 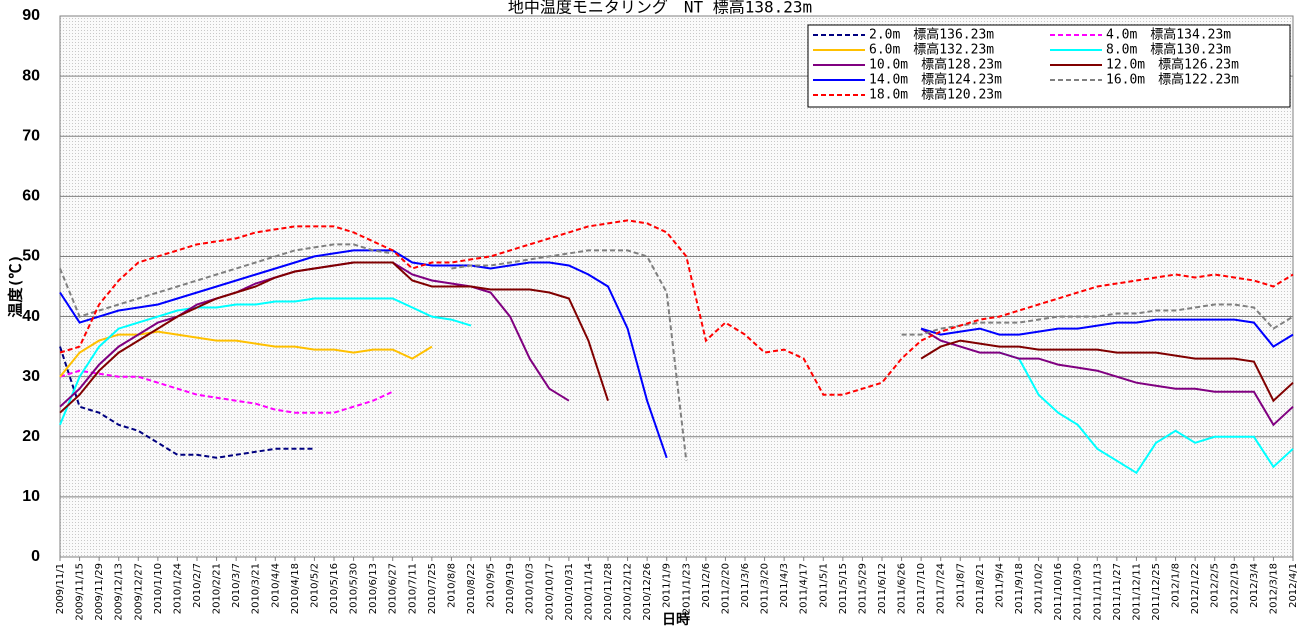 What do you see at coordinates (412, 588) in the screenshot?
I see `x-tick-label: 2010/7/11` at bounding box center [412, 588].